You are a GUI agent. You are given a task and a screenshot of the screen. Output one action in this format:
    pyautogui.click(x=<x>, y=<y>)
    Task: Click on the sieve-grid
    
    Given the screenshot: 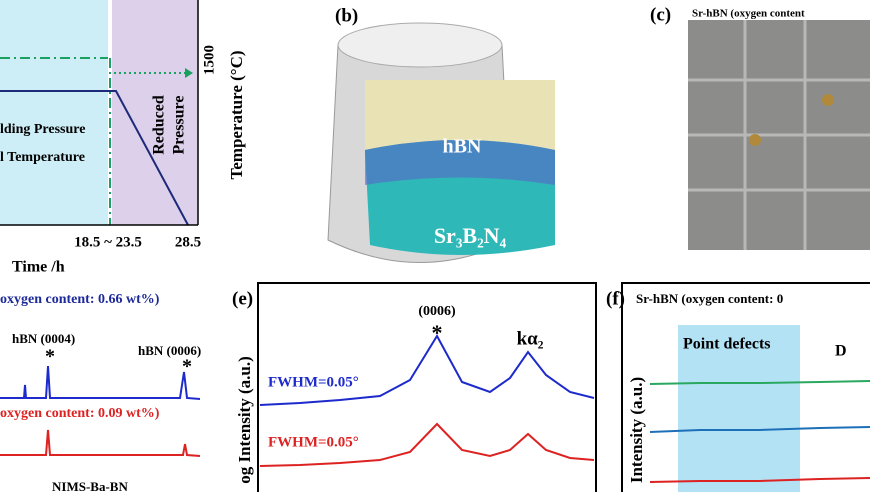 What is the action you would take?
    pyautogui.click(x=779, y=135)
    